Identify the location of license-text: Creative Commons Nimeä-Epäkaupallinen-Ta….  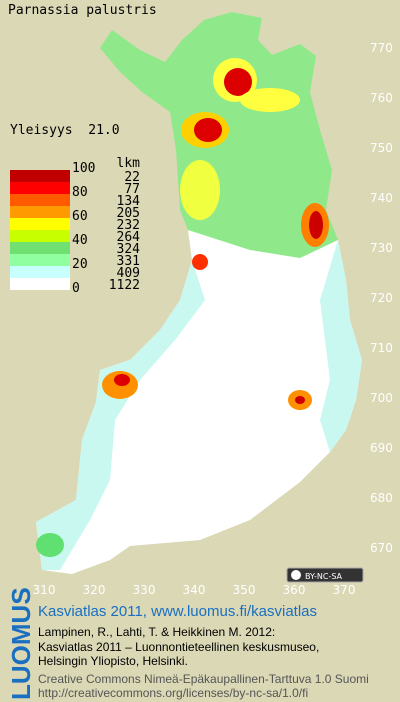
(203, 679).